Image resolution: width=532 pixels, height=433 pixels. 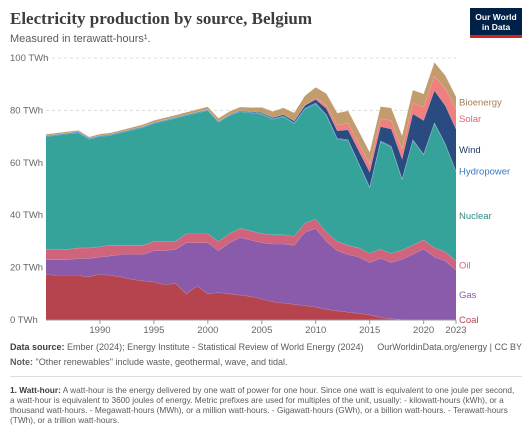 What do you see at coordinates (21, 362) in the screenshot?
I see `note-label: Note:` at bounding box center [21, 362].